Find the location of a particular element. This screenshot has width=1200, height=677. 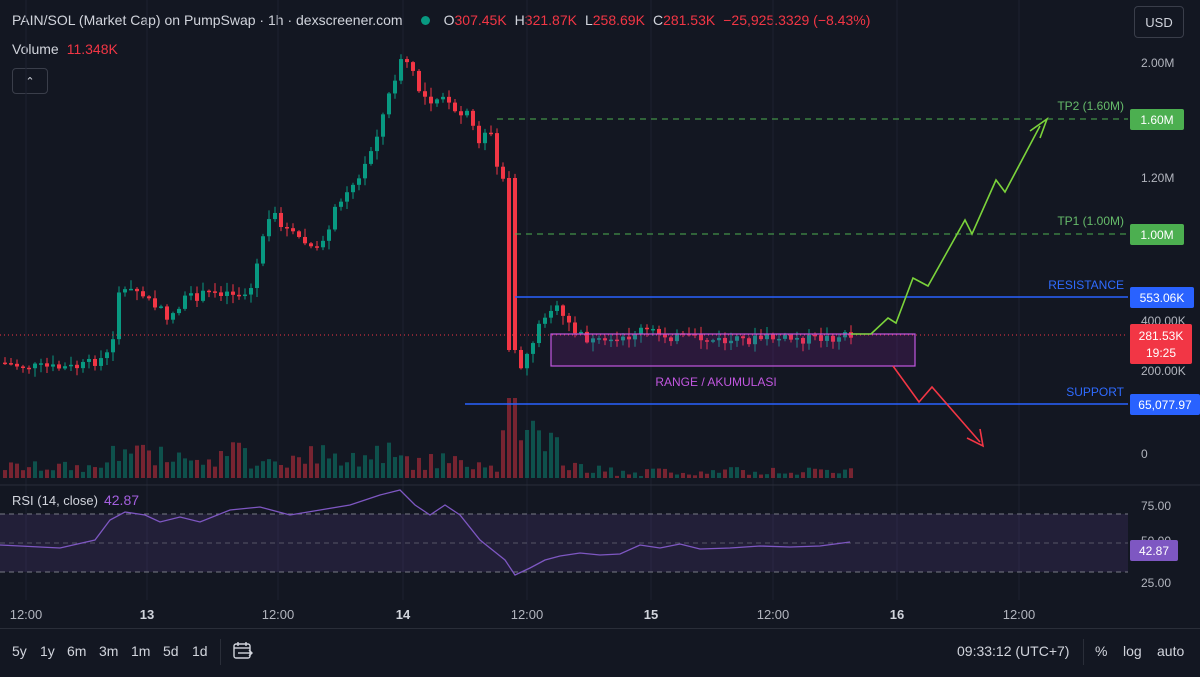

tp2-label: TP2 (1.60M) is located at coordinates (1090, 106).